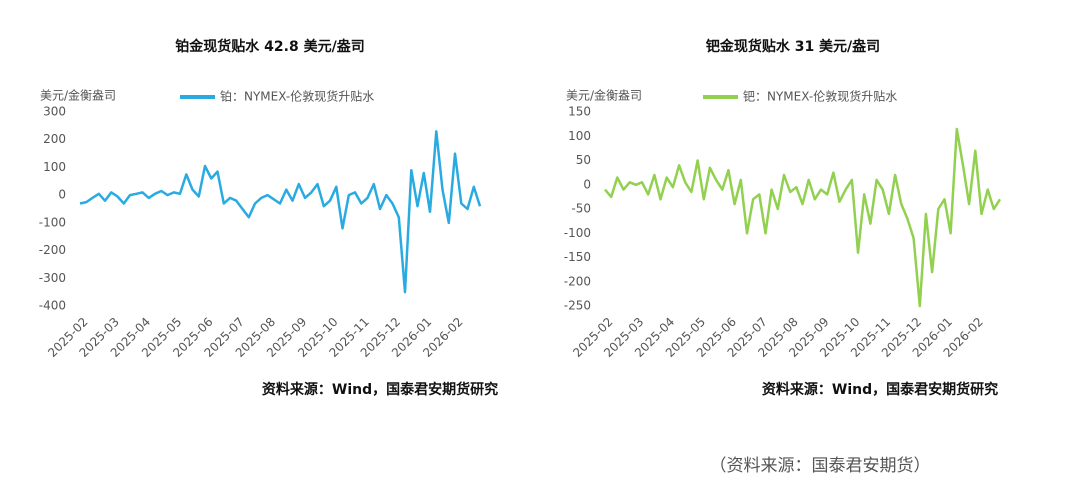  I want to click on y-tick-label: -250, so click(577, 306).